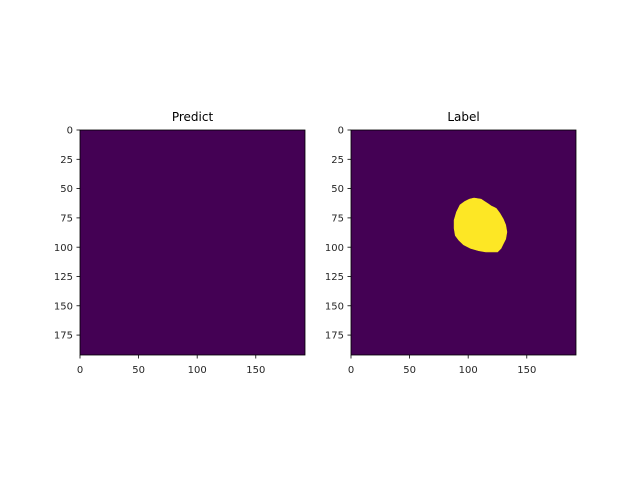 Image resolution: width=640 pixels, height=480 pixels. I want to click on label-mask-region, so click(480, 225).